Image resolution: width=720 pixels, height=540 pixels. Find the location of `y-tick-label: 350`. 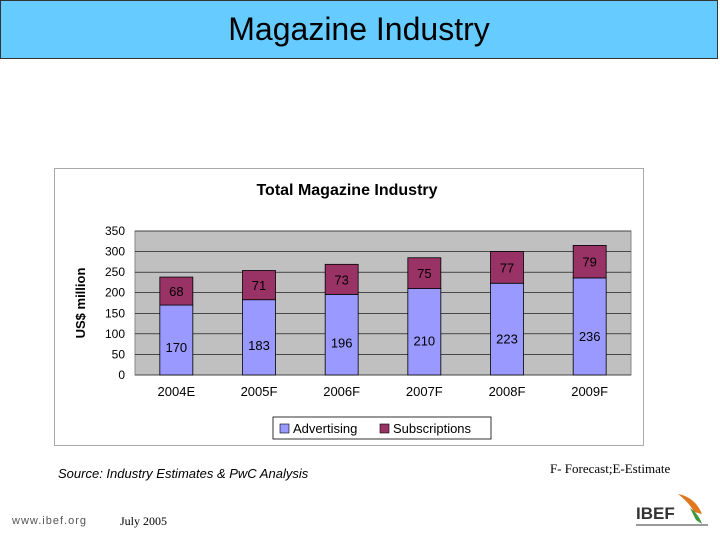

y-tick-label: 350 is located at coordinates (115, 231).